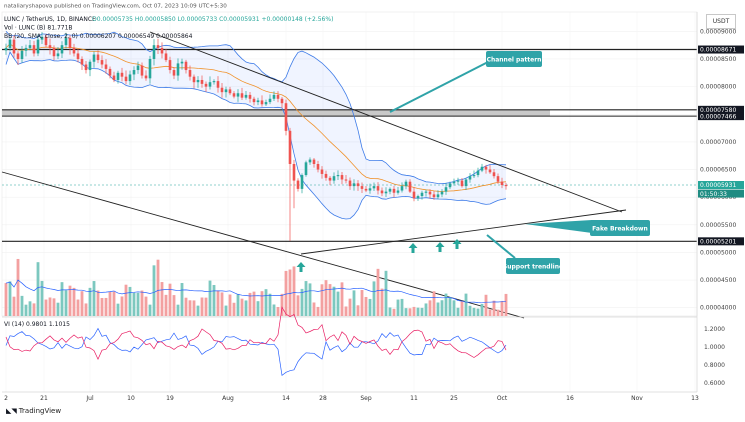 This screenshot has width=745, height=422. Describe the element at coordinates (533, 267) in the screenshot. I see `callout-support-label: Support trendline` at that location.